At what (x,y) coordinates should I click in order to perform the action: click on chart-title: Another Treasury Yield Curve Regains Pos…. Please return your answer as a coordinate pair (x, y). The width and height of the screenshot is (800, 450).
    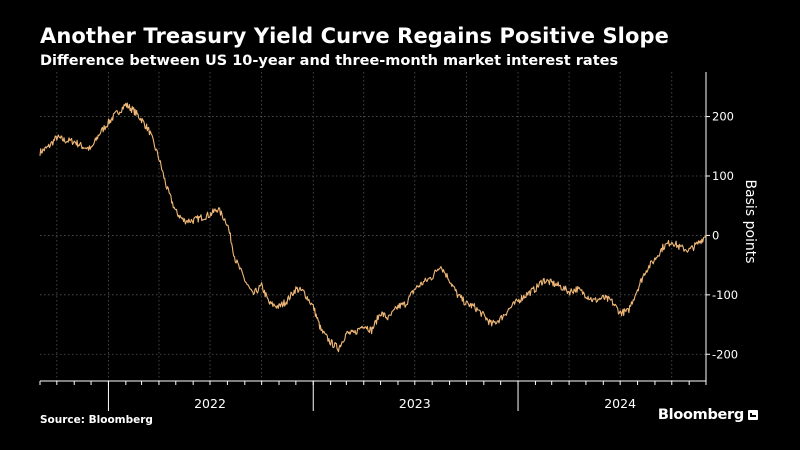
    Looking at the image, I should click on (354, 36).